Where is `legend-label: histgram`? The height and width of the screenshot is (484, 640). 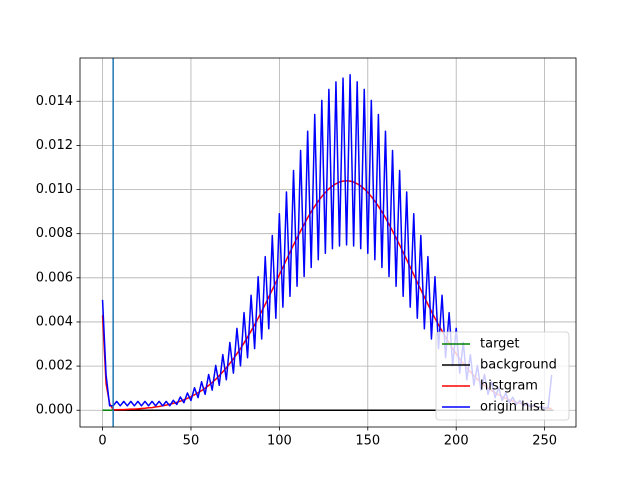
legend-label: histgram is located at coordinates (509, 386).